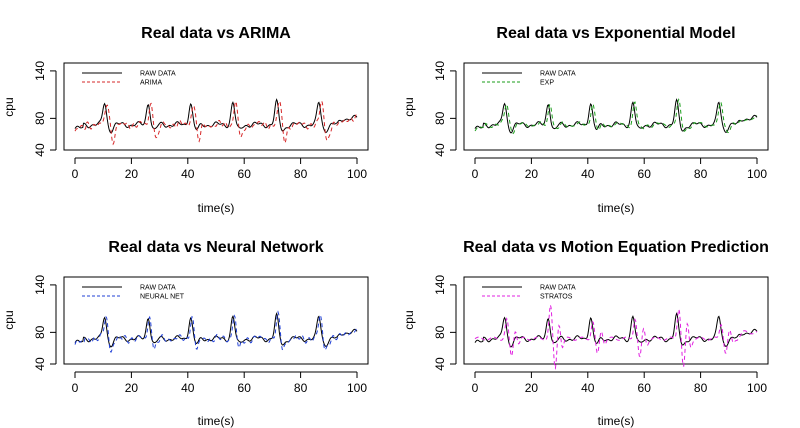 This screenshot has width=800, height=428. What do you see at coordinates (547, 83) in the screenshot?
I see `legend-label-exp: EXP` at bounding box center [547, 83].